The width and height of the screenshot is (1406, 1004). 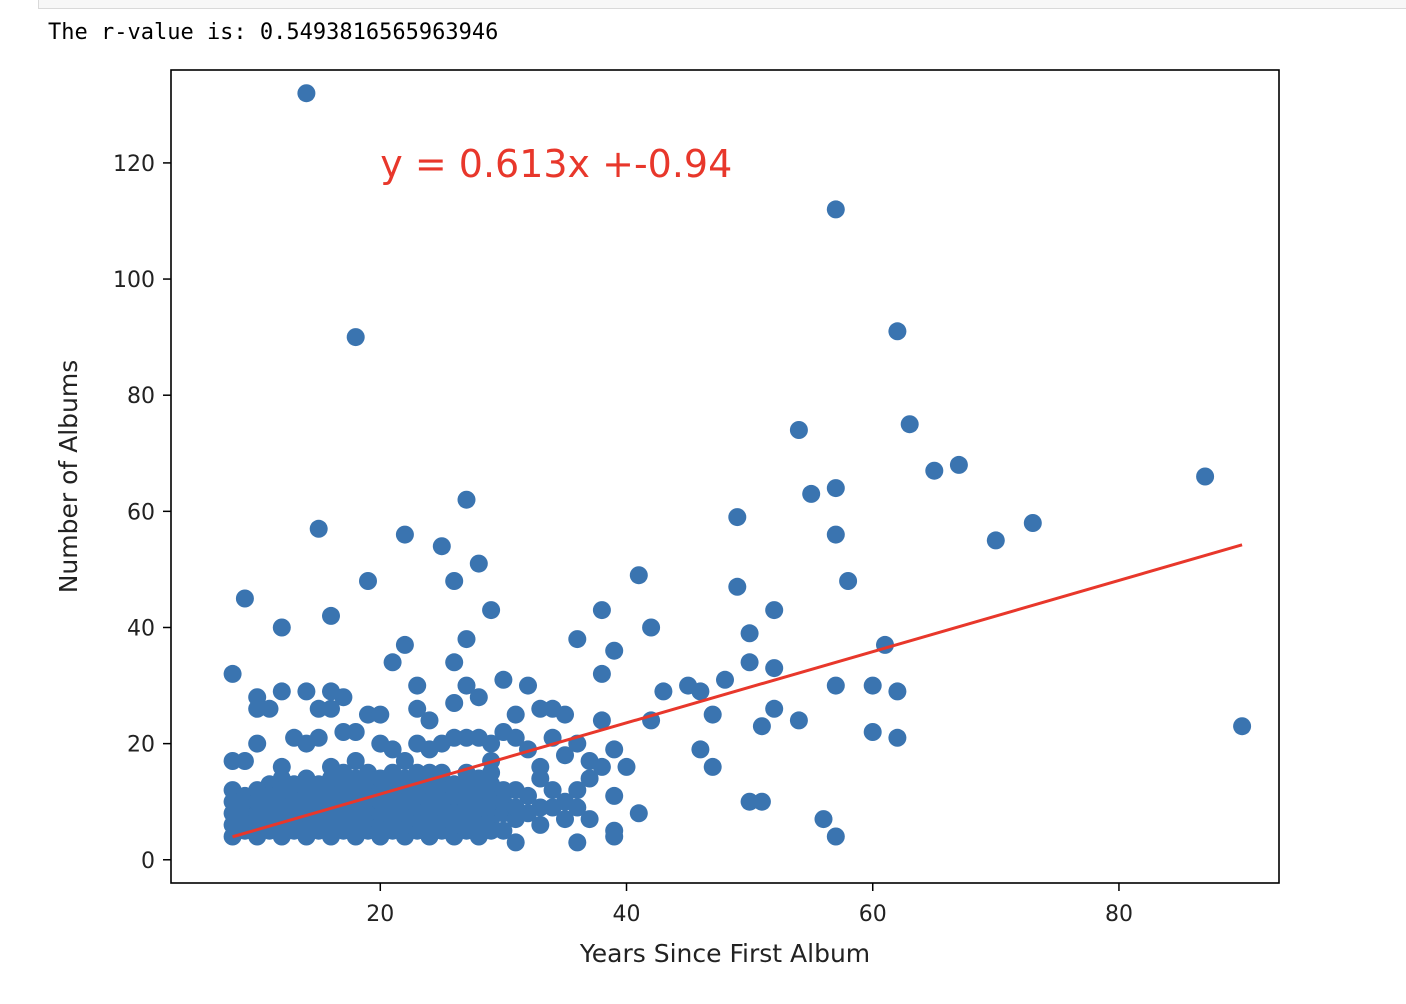 What do you see at coordinates (722, 4) in the screenshot?
I see `cell-top-border` at bounding box center [722, 4].